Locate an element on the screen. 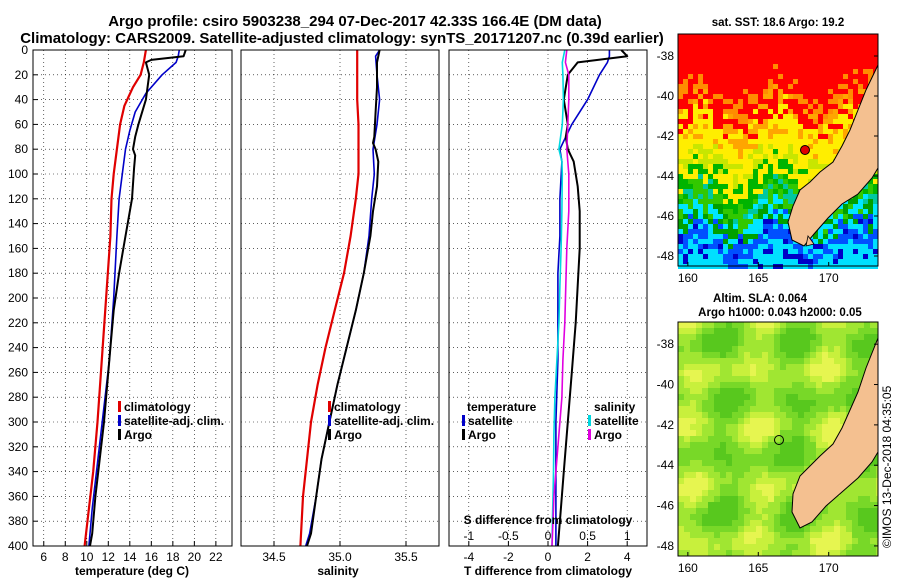 The image size is (900, 580). x-tick-label: 8 is located at coordinates (65, 557).